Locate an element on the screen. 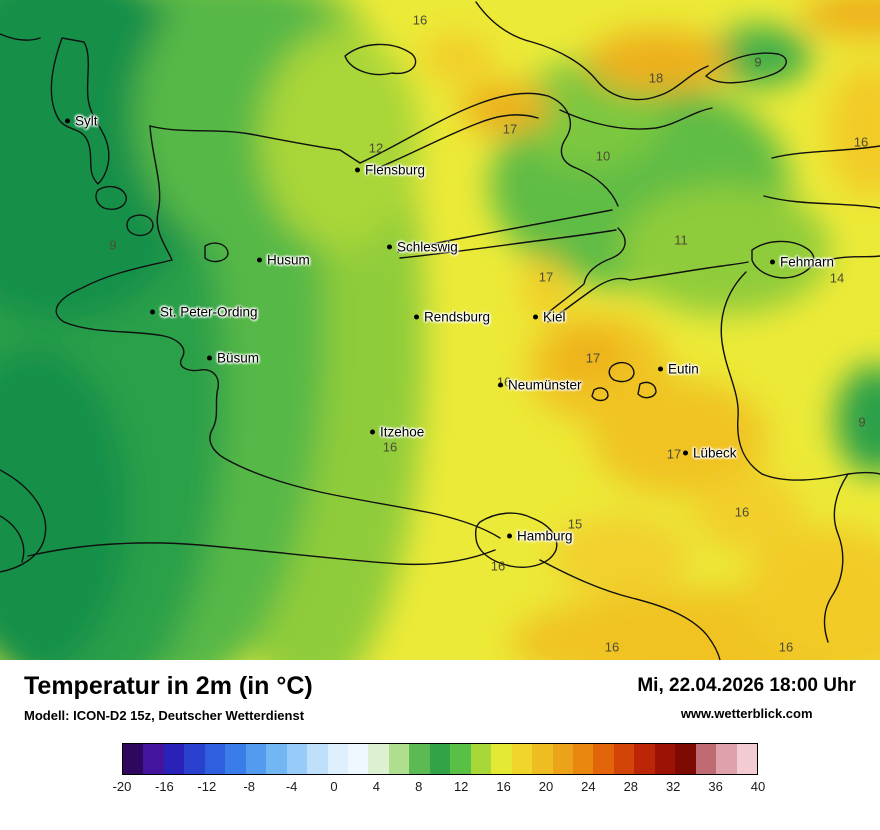 This screenshot has width=880, height=830. colorbar-tick-label: 12 is located at coordinates (461, 786).